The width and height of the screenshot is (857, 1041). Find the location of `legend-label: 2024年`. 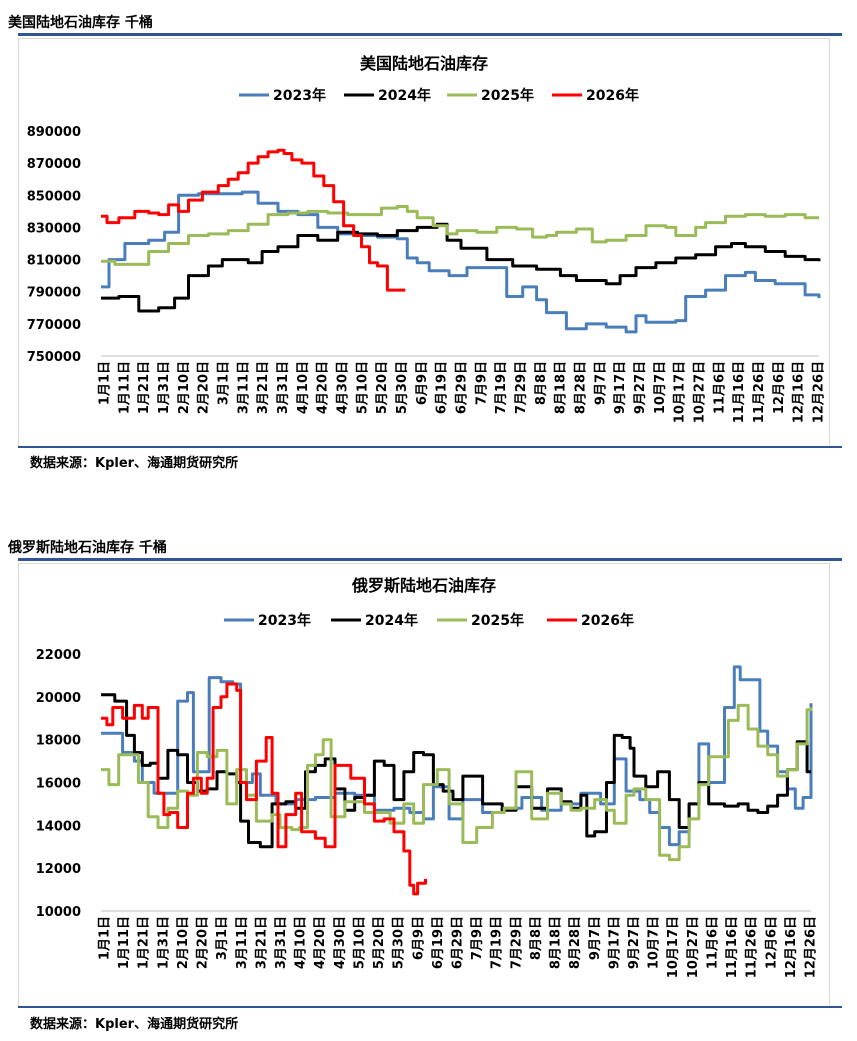

legend-label: 2024年 is located at coordinates (391, 620).